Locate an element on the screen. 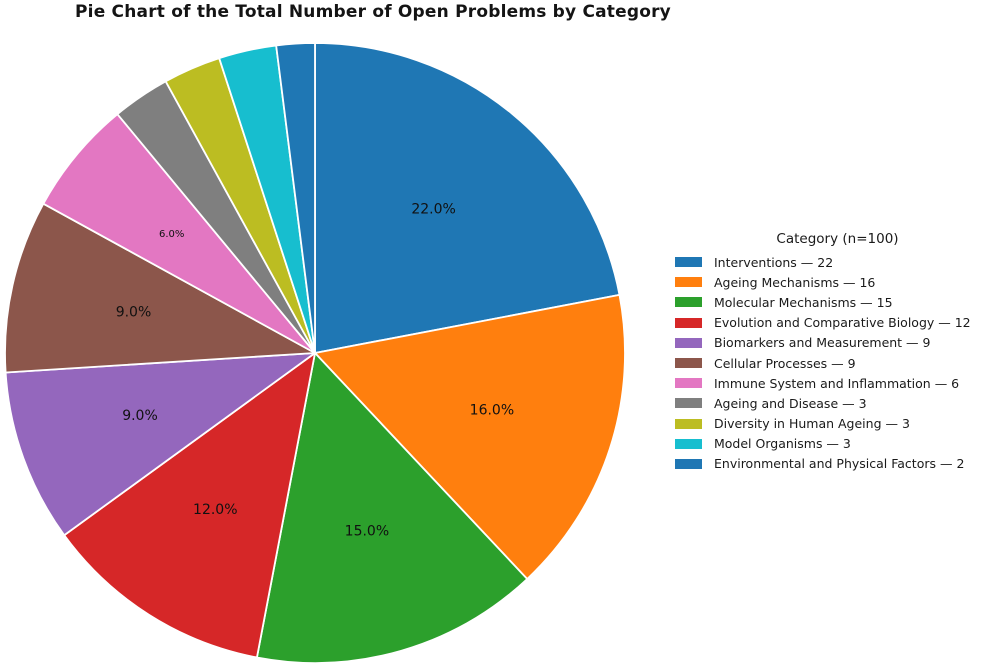  pct-label: 16.0% is located at coordinates (492, 411).